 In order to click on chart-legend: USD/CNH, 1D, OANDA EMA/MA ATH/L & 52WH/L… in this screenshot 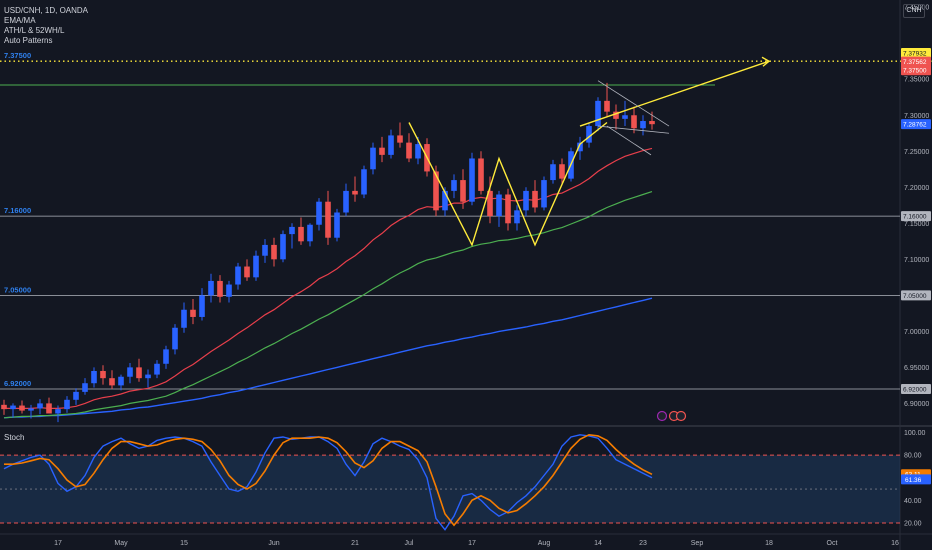, I will do `click(46, 26)`.